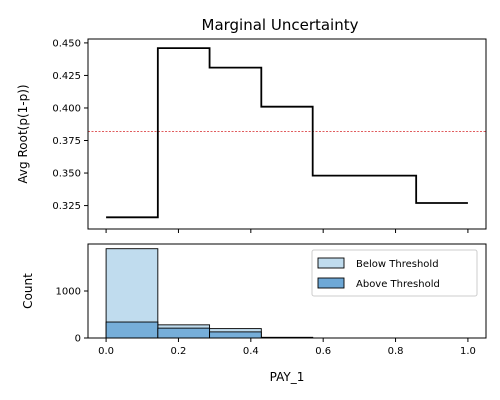 The image size is (500, 400). I want to click on uncertainty-y-tick-label: 0.425, so click(66, 76).